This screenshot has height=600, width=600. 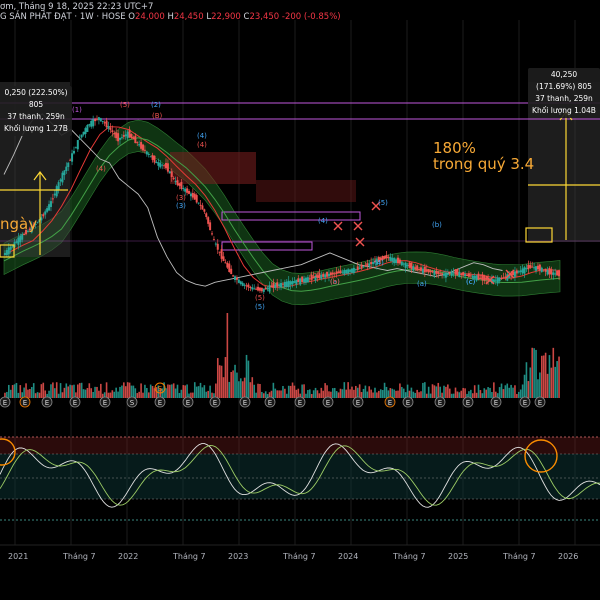 I want to click on wave-label: (4), so click(x=202, y=136).